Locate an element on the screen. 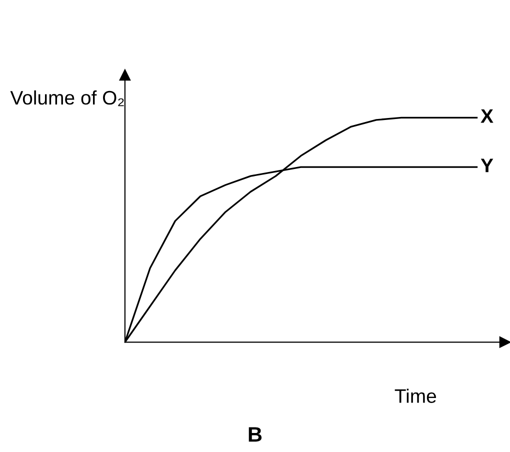  x-axis-title: Time is located at coordinates (415, 395).